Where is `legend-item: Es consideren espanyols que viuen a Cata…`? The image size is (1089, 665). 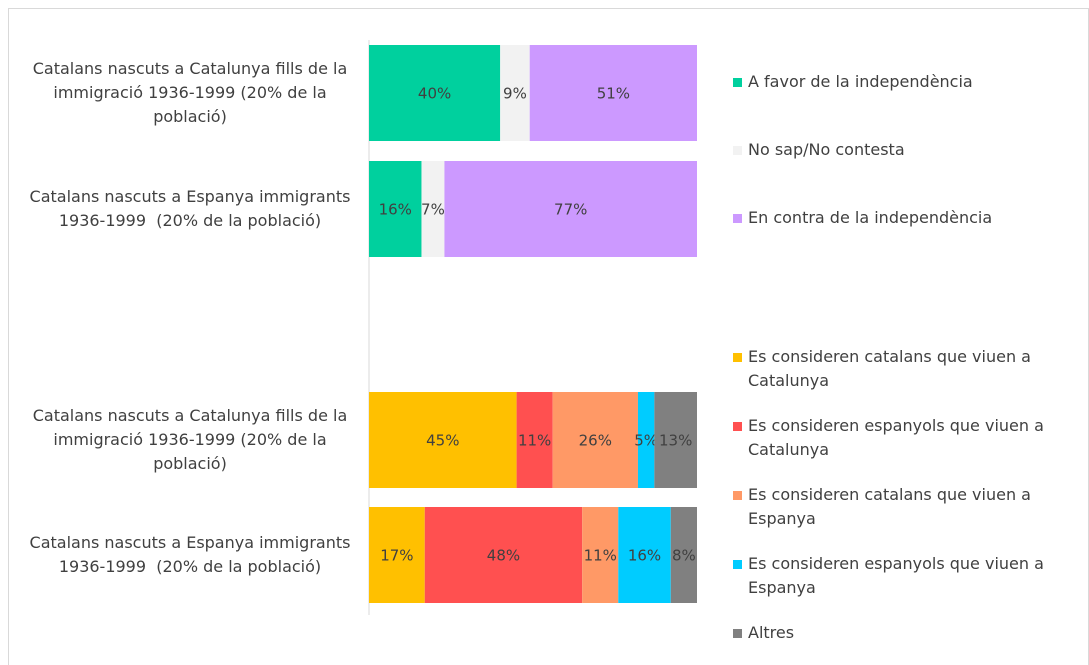
legend-item: Es consideren espanyols que viuen a Cata… is located at coordinates (905, 438).